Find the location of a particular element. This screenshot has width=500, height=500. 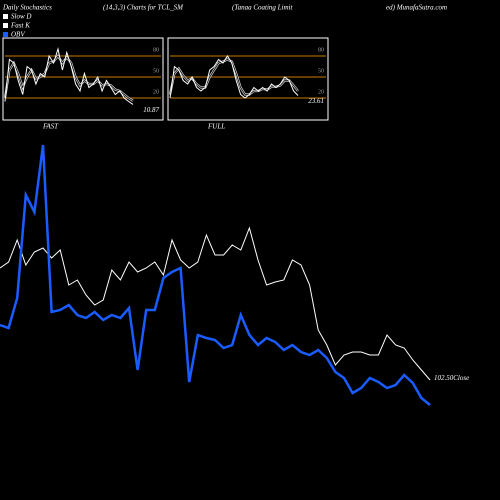

end-name: Close is located at coordinates (461, 378).